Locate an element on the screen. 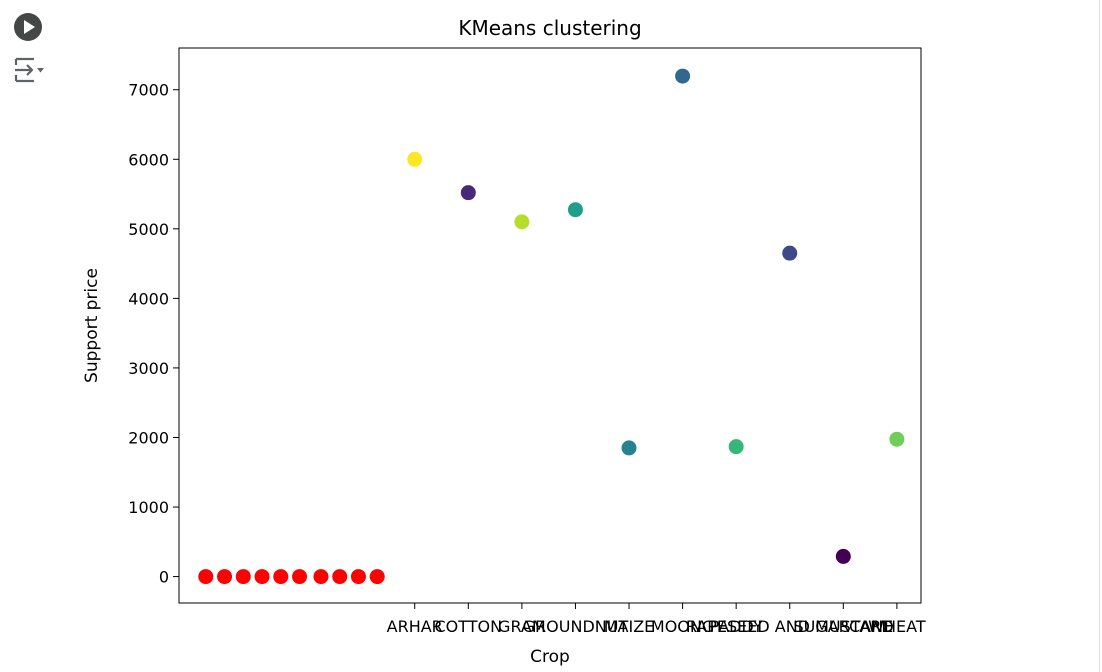 The width and height of the screenshot is (1102, 672). x-axis-label: Crop is located at coordinates (550, 657).